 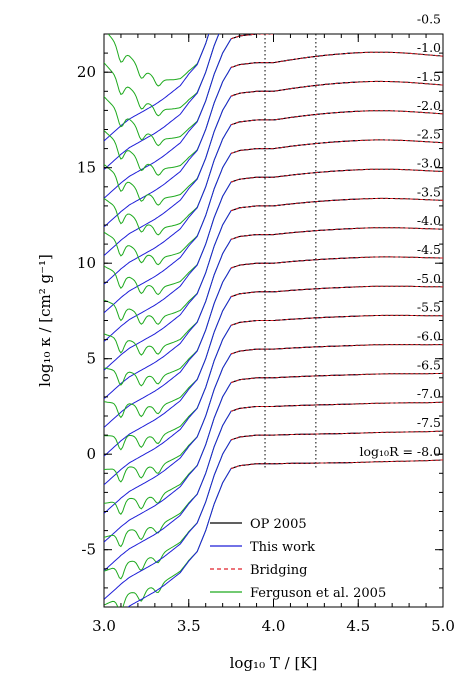 What do you see at coordinates (290, 251) in the screenshot?
I see `reference-lines` at bounding box center [290, 251].